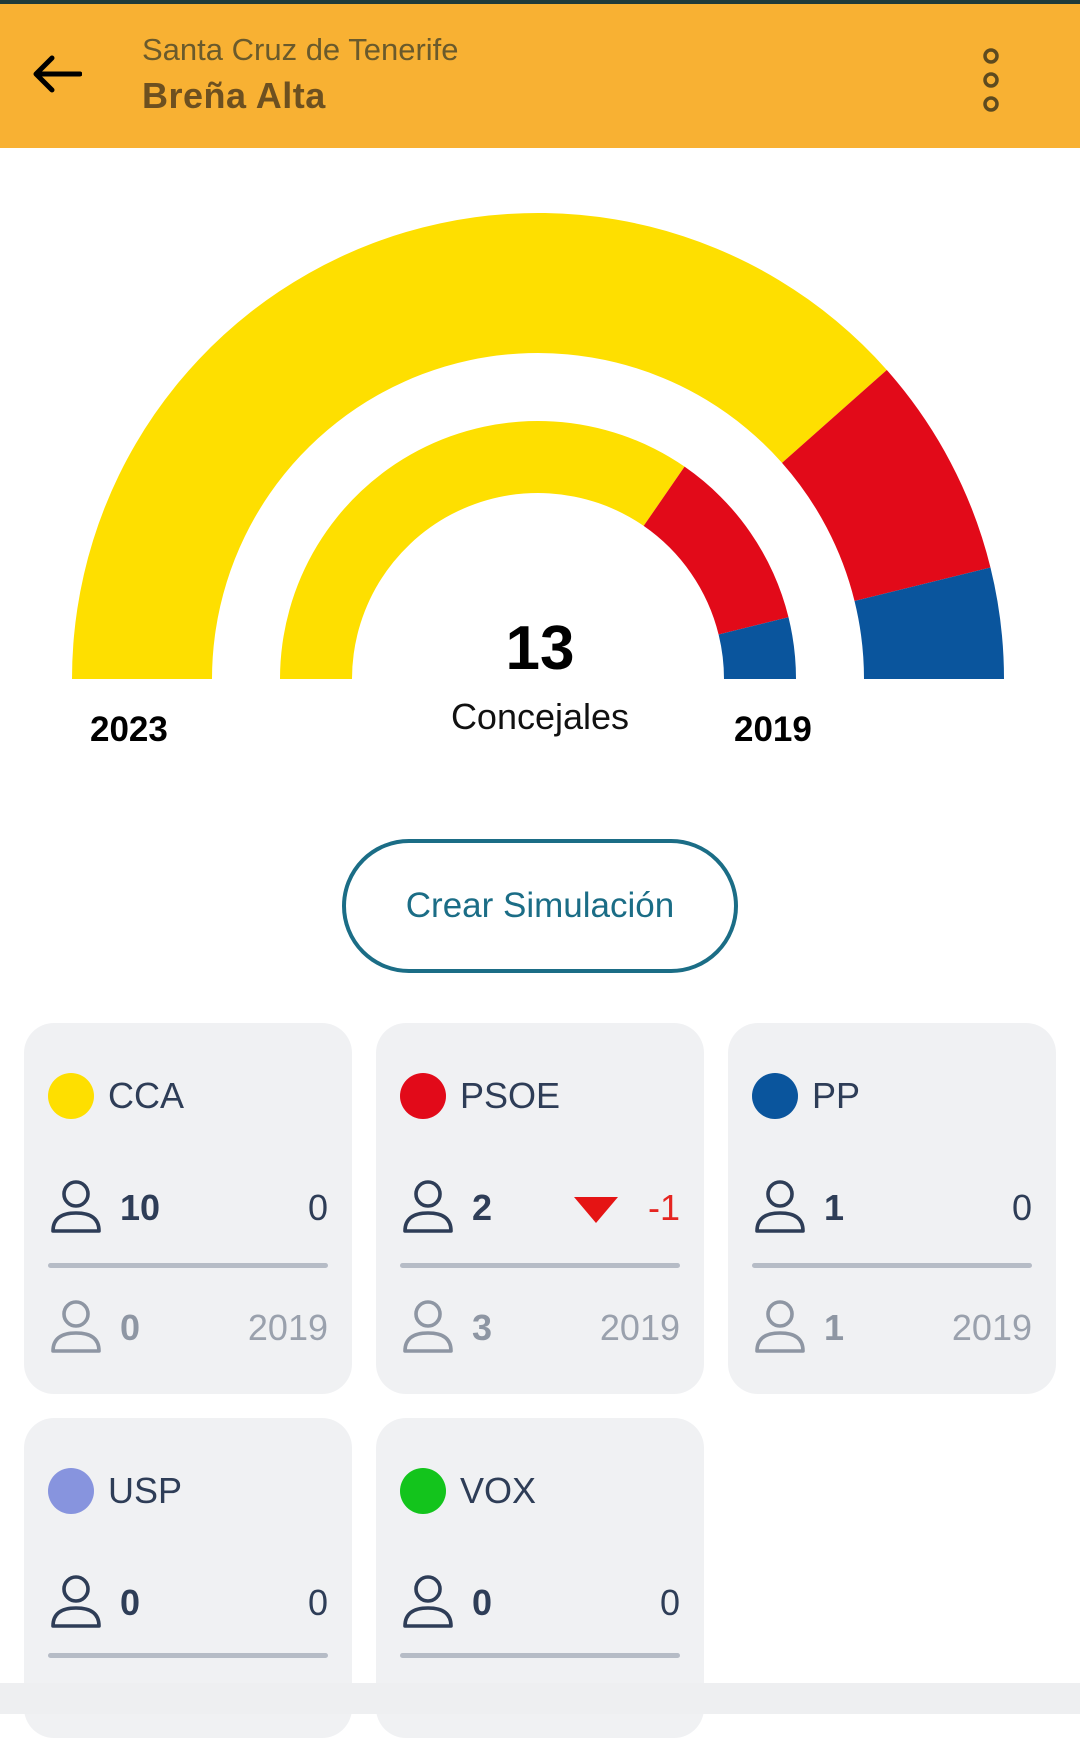 The height and width of the screenshot is (1738, 1080). What do you see at coordinates (498, 1490) in the screenshot?
I see `party-name: VOX` at bounding box center [498, 1490].